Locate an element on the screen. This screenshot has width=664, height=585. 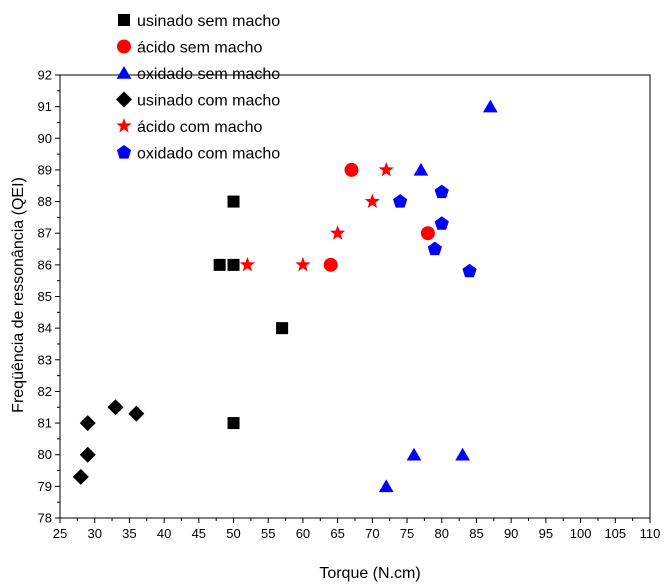
legend-label: ácido com macho is located at coordinates (199, 127).